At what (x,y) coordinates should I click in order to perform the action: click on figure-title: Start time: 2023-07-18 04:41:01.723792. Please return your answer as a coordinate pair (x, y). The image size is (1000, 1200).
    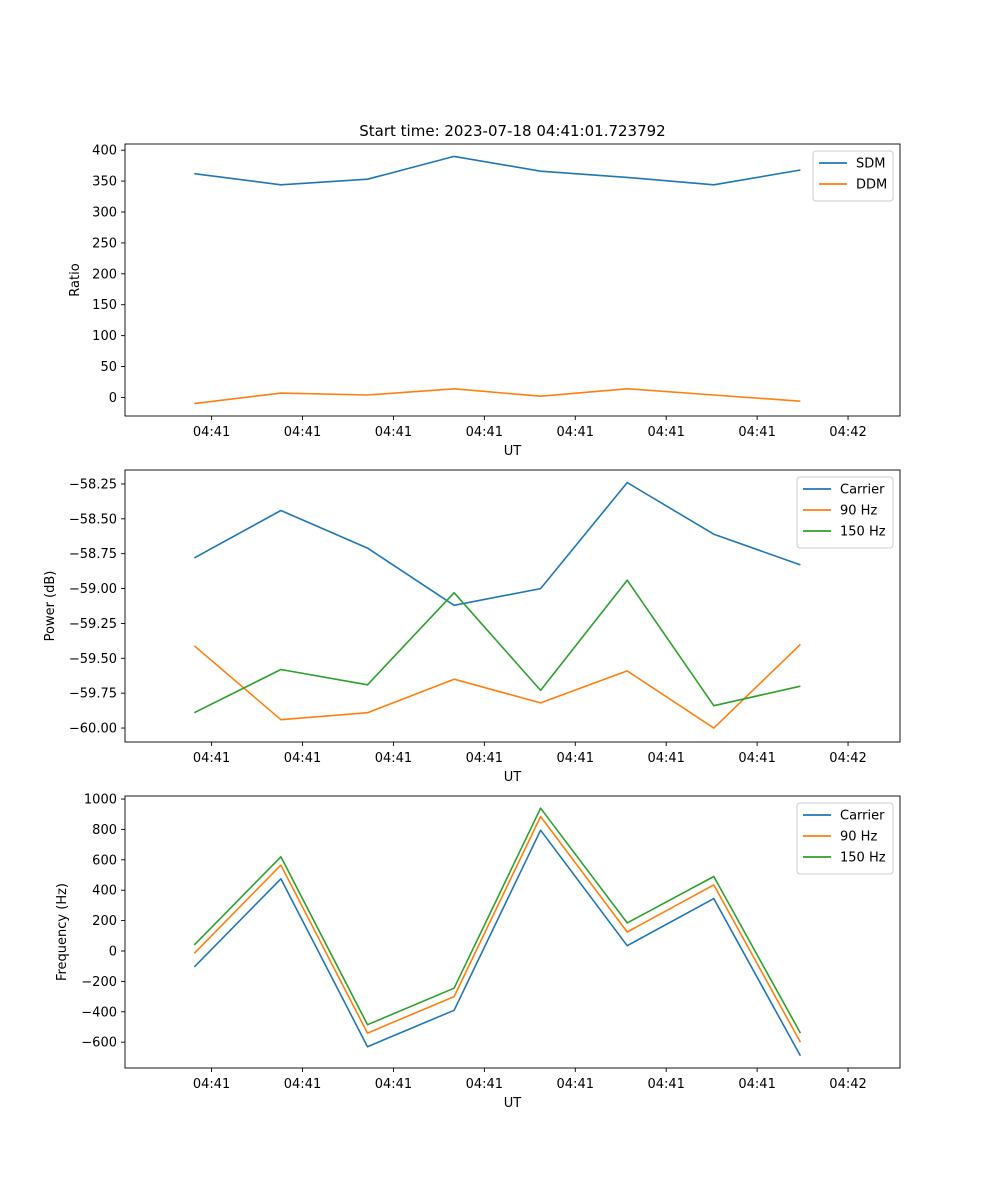
    Looking at the image, I should click on (512, 131).